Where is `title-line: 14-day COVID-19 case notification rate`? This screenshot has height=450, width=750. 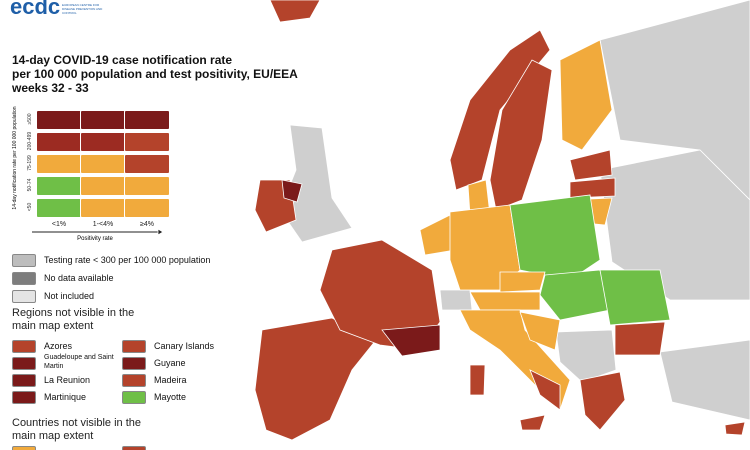
title-line: 14-day COVID-19 case notification rate is located at coordinates (122, 60).